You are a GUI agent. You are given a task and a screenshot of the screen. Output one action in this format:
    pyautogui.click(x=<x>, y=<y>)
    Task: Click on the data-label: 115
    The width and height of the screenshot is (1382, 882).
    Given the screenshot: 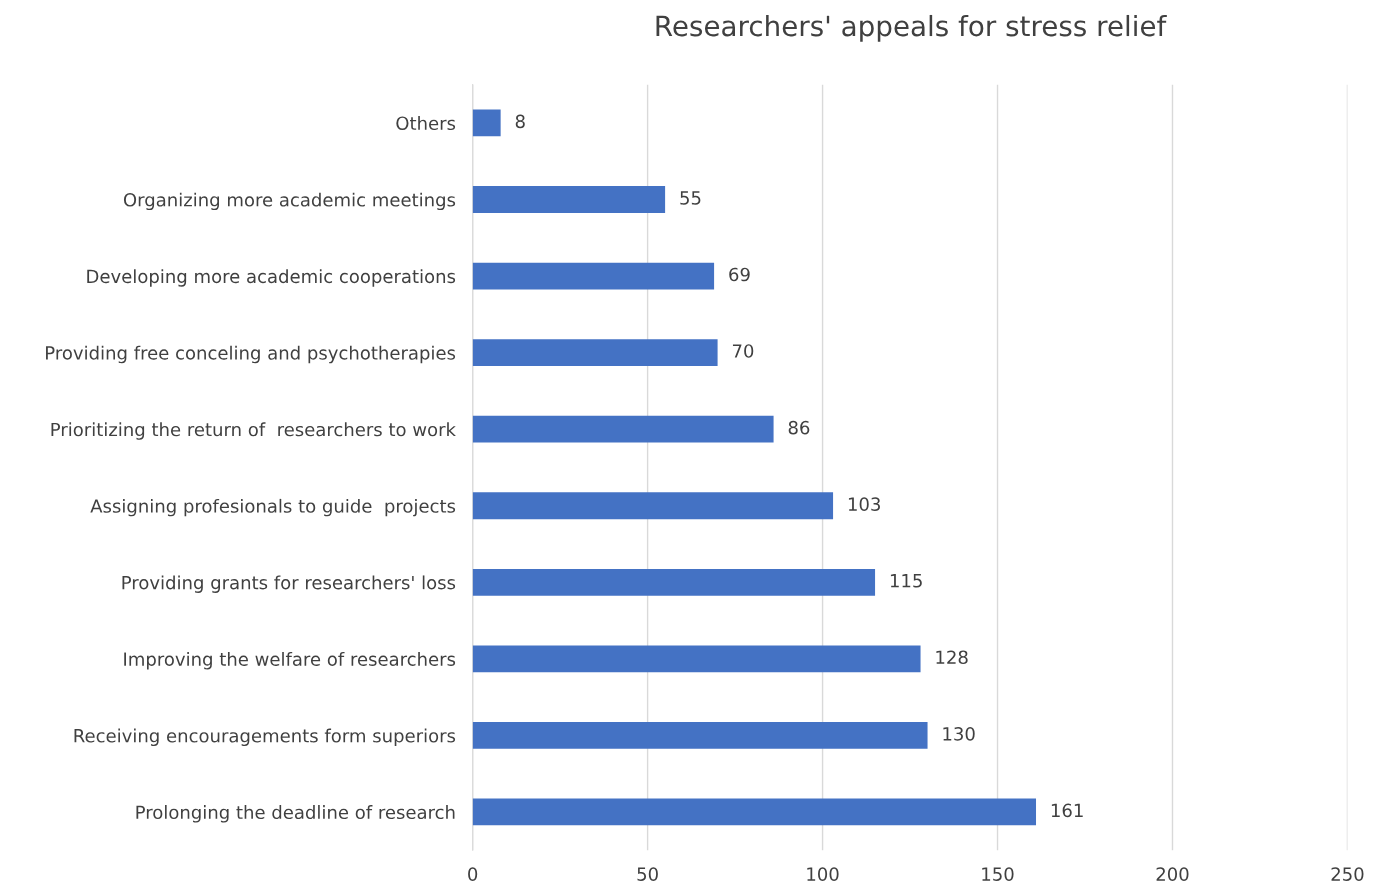 What is the action you would take?
    pyautogui.click(x=906, y=581)
    